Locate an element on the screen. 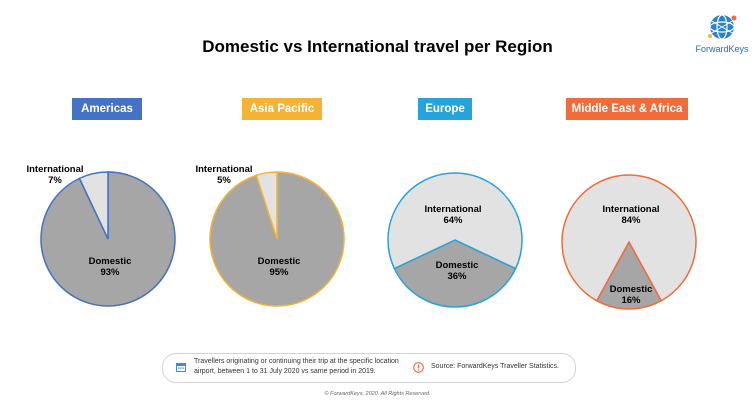  forwardkeys-logo: ForwardKeys is located at coordinates (722, 37).